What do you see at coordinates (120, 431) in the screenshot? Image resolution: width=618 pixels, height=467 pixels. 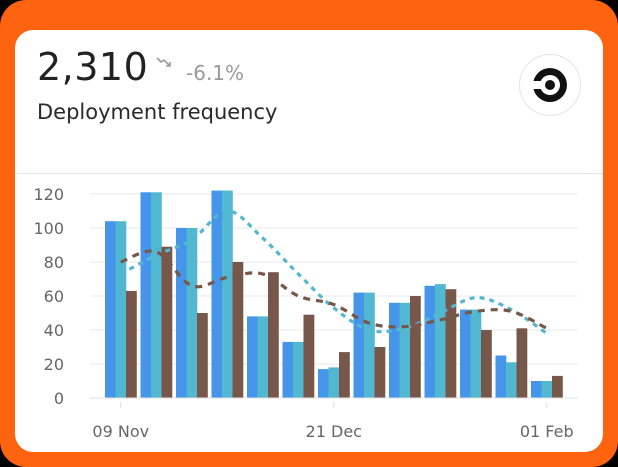 I see `x-tick-label: 09 Nov` at bounding box center [120, 431].